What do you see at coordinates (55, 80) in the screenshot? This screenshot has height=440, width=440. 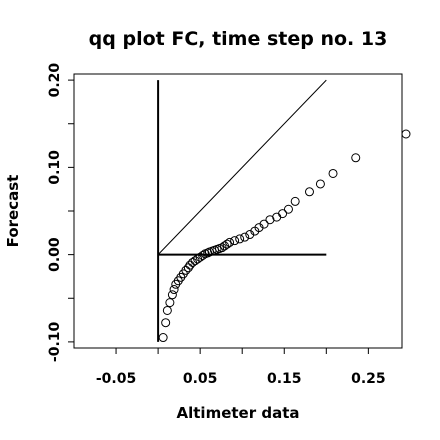 I see `y-tick-label: 0.20` at bounding box center [55, 80].